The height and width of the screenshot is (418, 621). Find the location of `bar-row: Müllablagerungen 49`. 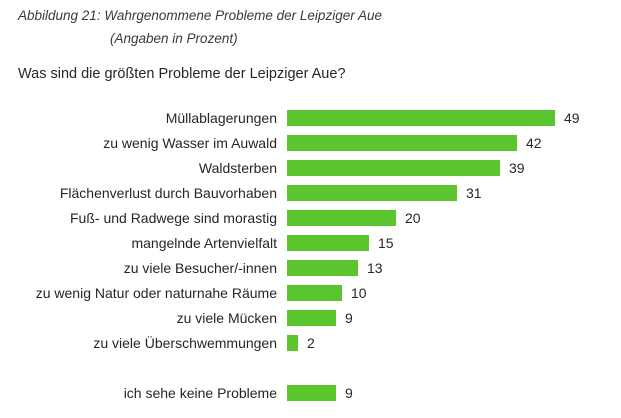

bar-row: Müllablagerungen 49 is located at coordinates (310, 117).